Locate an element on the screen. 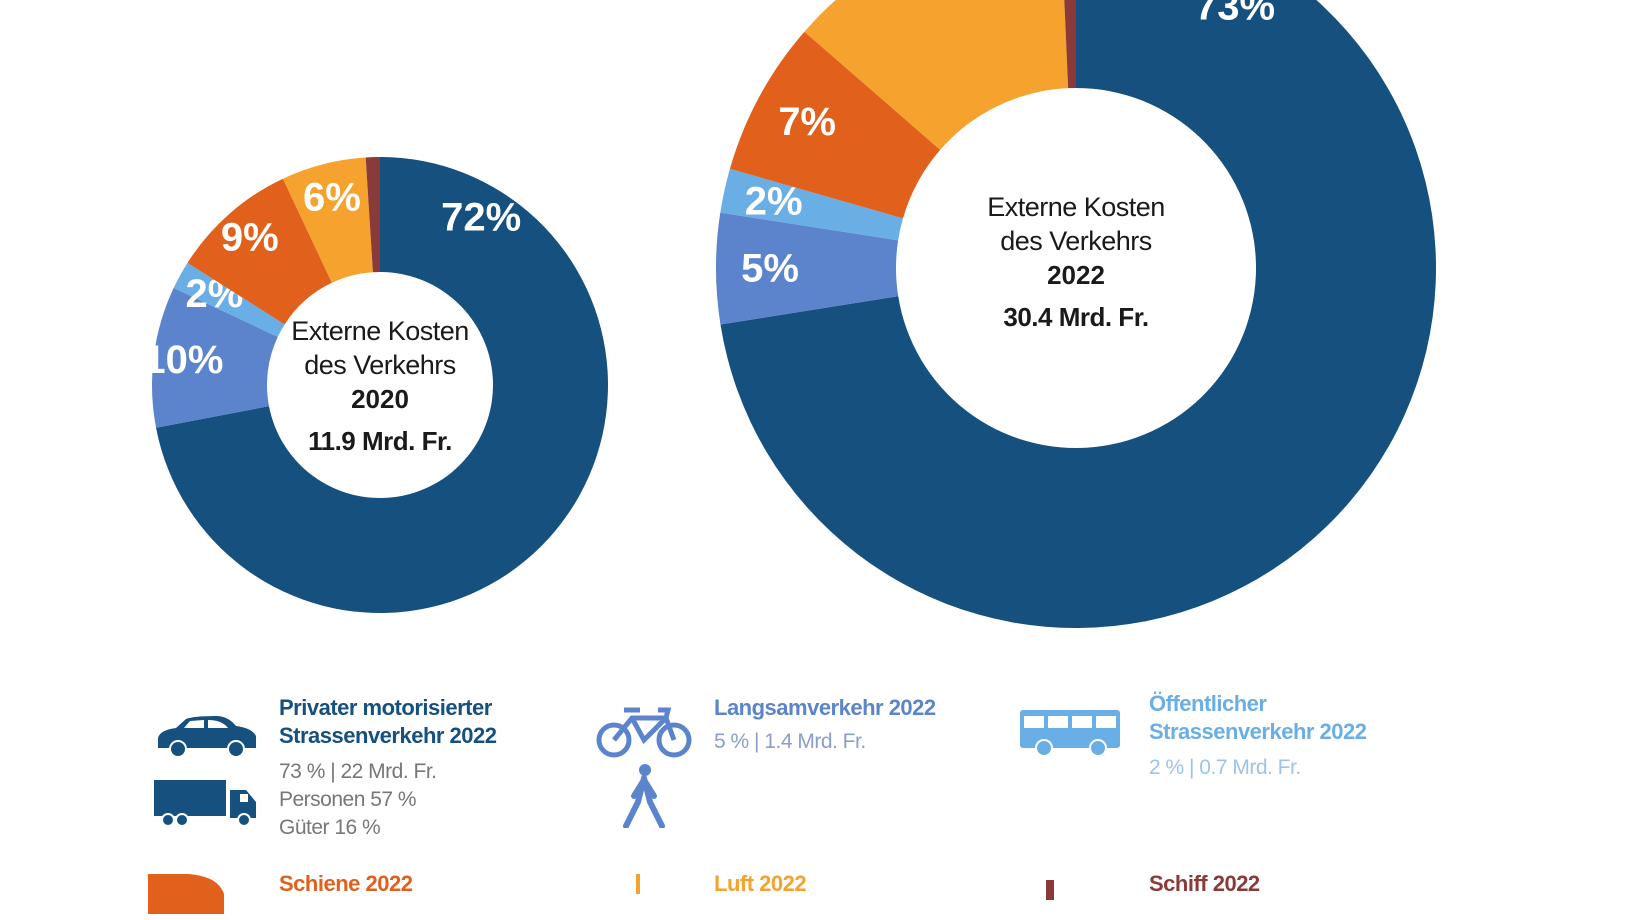 The width and height of the screenshot is (1635, 920). donut-slice-2022-langsam is located at coordinates (807, 268).